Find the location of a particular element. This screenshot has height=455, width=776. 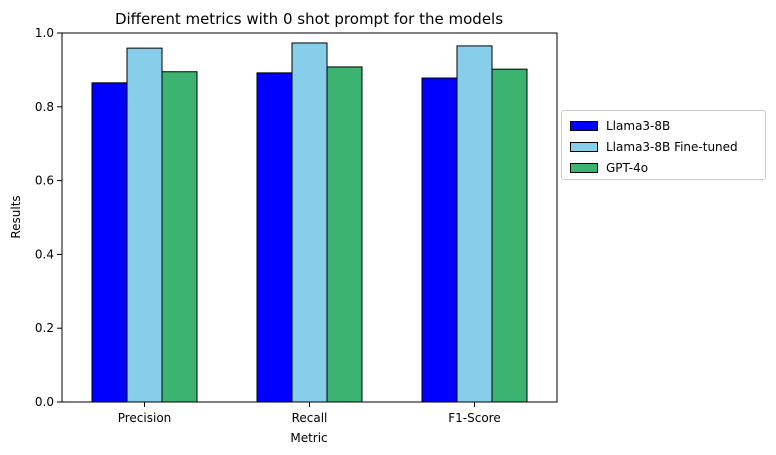

chart-legend: Llama3-8B Llama3-8B Fine-tuned GPT-4o is located at coordinates (663, 145).